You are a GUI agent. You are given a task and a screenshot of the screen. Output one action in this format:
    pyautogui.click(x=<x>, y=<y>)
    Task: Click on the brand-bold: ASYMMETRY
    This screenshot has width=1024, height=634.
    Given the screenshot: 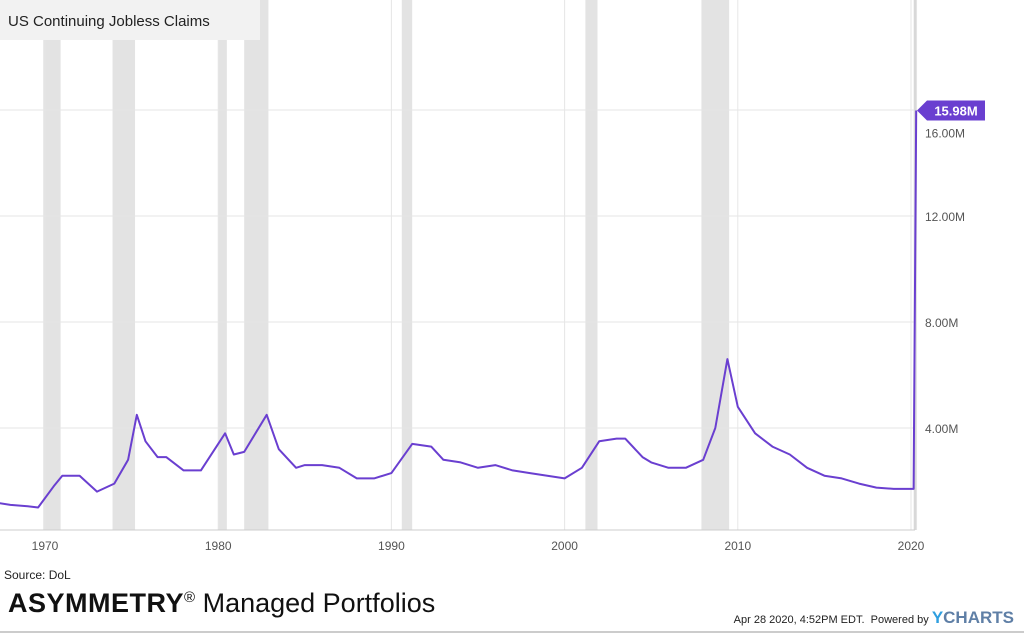 What is the action you would take?
    pyautogui.click(x=96, y=603)
    